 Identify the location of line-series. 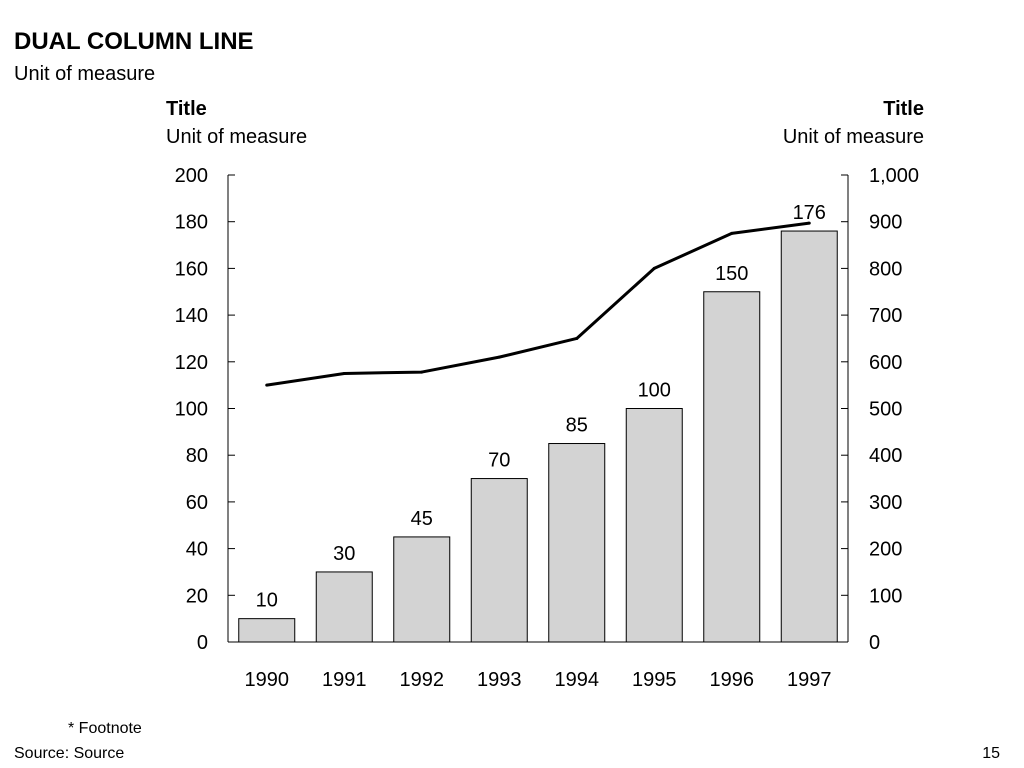
(538, 304).